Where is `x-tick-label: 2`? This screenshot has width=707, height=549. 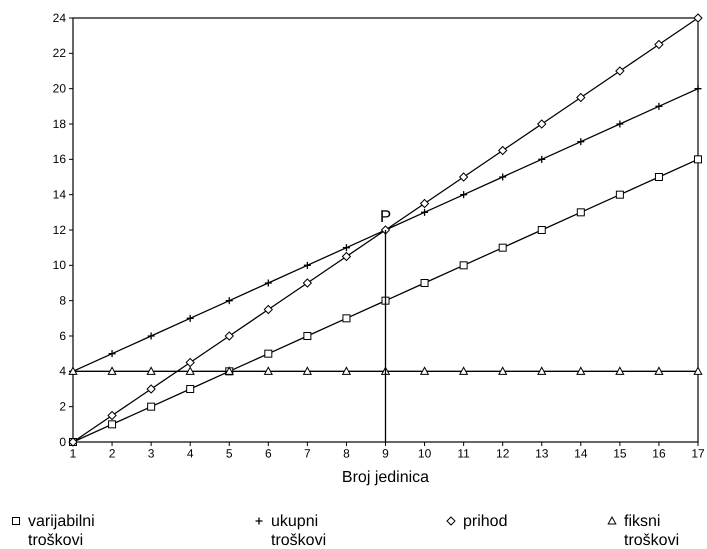
x-tick-label: 2 is located at coordinates (112, 453).